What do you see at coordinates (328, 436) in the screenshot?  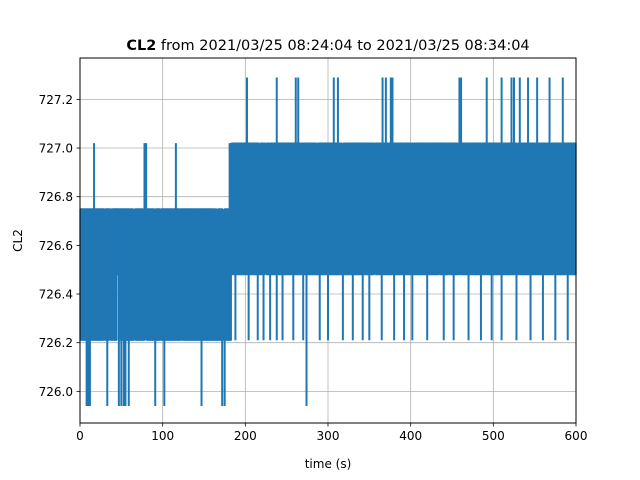 I see `x-tick-label: 300` at bounding box center [328, 436].